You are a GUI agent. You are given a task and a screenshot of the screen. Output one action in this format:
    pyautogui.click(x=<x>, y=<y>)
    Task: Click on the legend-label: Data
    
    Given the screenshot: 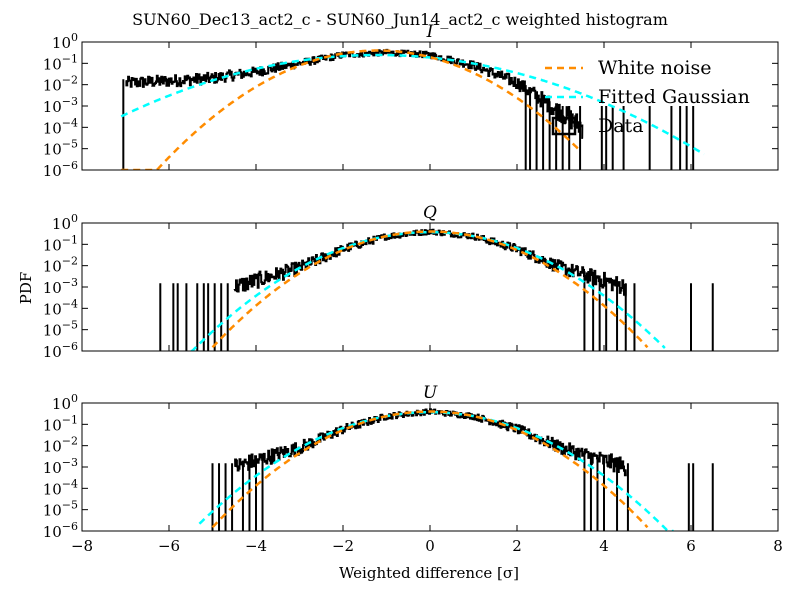 What is the action you would take?
    pyautogui.click(x=621, y=126)
    